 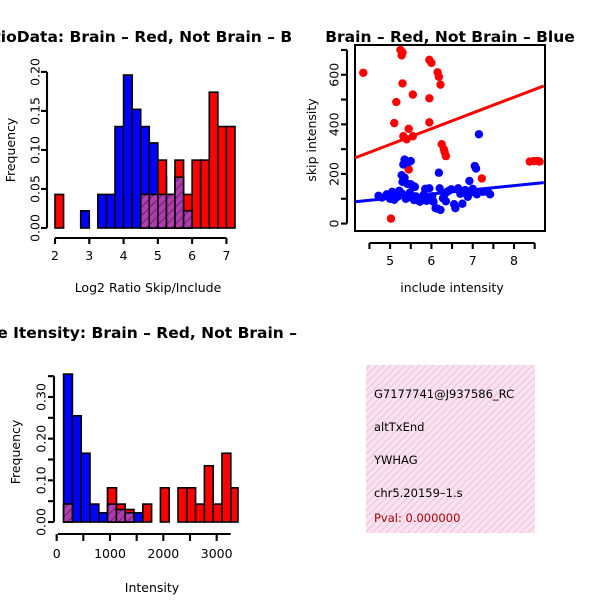 I want to click on intensity-ytick-label: 0.30, so click(x=41, y=397).